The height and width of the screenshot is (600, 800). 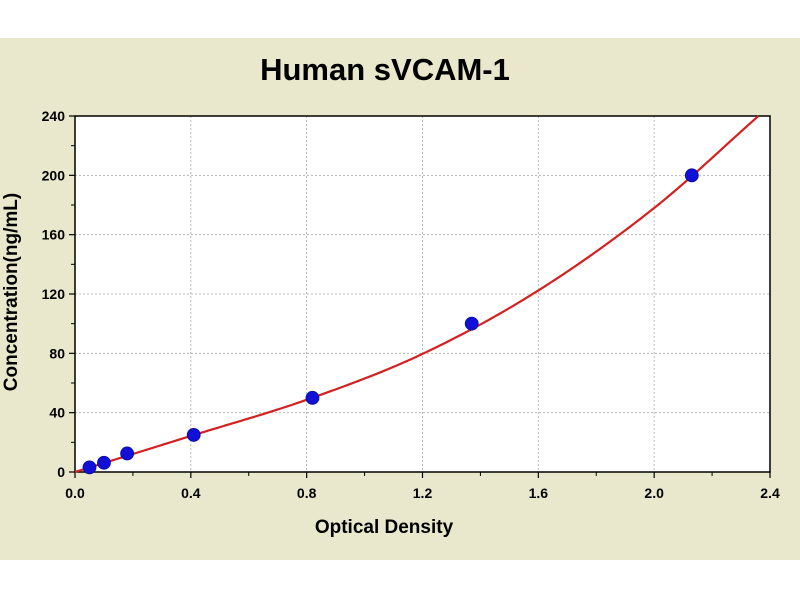 What do you see at coordinates (654, 493) in the screenshot?
I see `x-tick-label: 2.0` at bounding box center [654, 493].